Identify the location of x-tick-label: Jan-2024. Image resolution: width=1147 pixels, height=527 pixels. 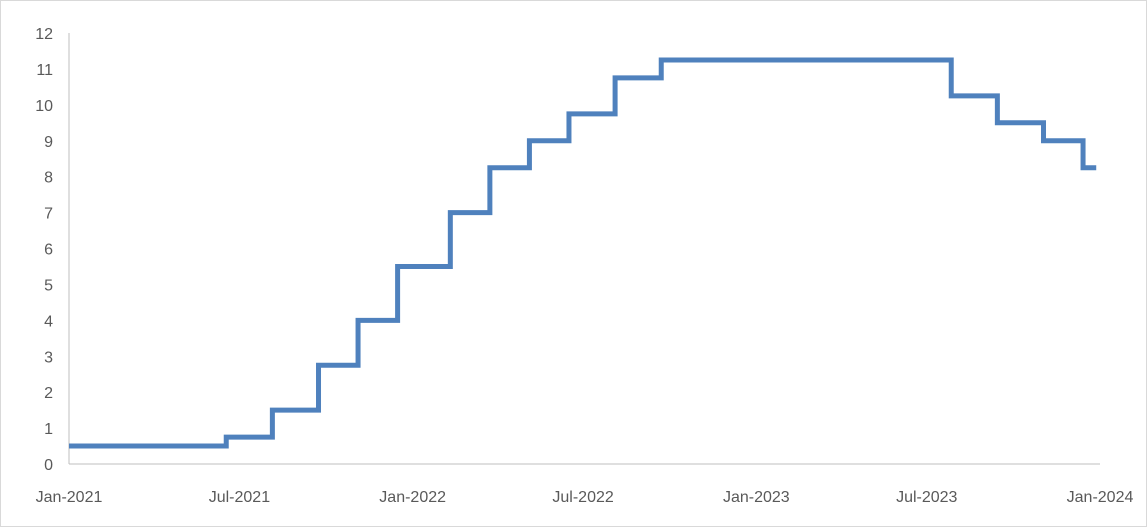
(1100, 497).